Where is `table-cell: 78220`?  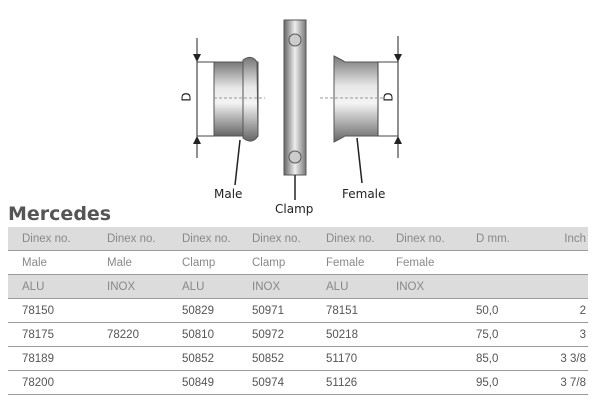
table-cell: 78220 is located at coordinates (123, 335).